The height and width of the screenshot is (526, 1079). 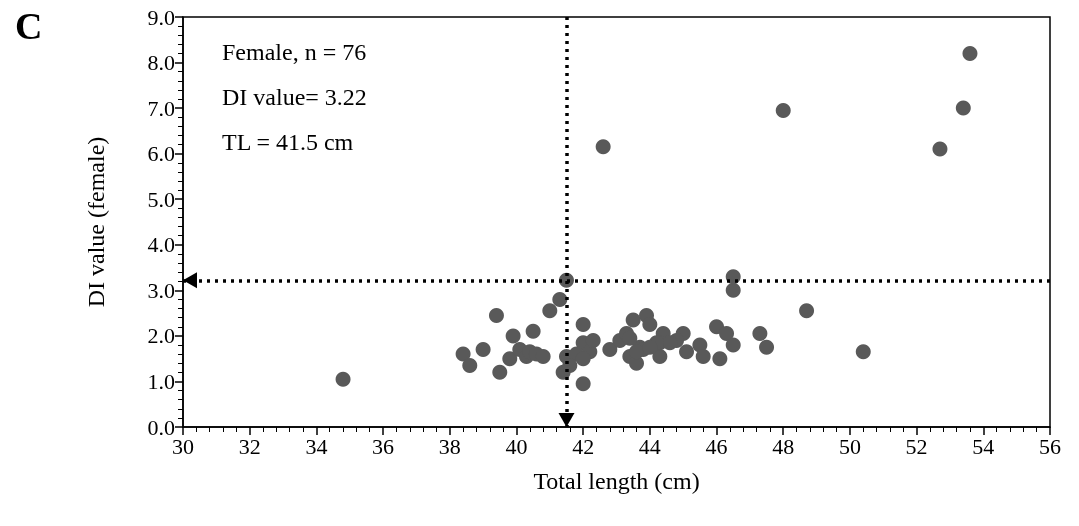 I want to click on x-tick-label: 32, so click(x=249, y=446).